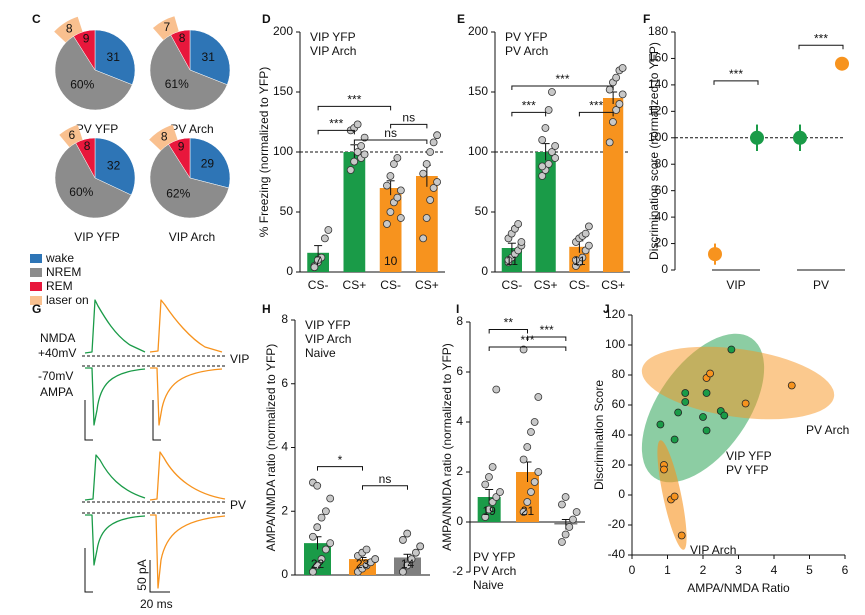 The height and width of the screenshot is (615, 865). Describe the element at coordinates (142, 574) in the screenshot. I see `trace-label: 50 pA` at that location.